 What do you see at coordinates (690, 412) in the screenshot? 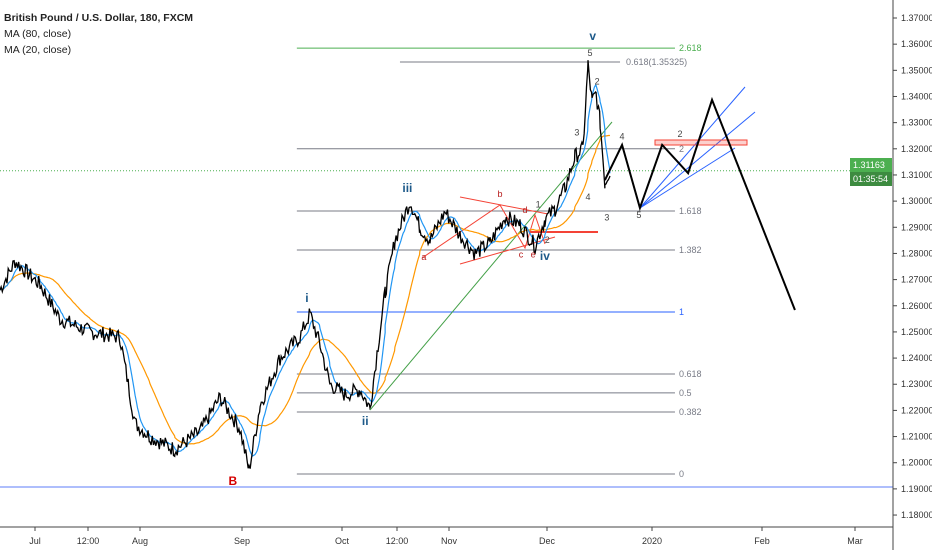
I see `fib-level-label: 0.382` at bounding box center [690, 412].